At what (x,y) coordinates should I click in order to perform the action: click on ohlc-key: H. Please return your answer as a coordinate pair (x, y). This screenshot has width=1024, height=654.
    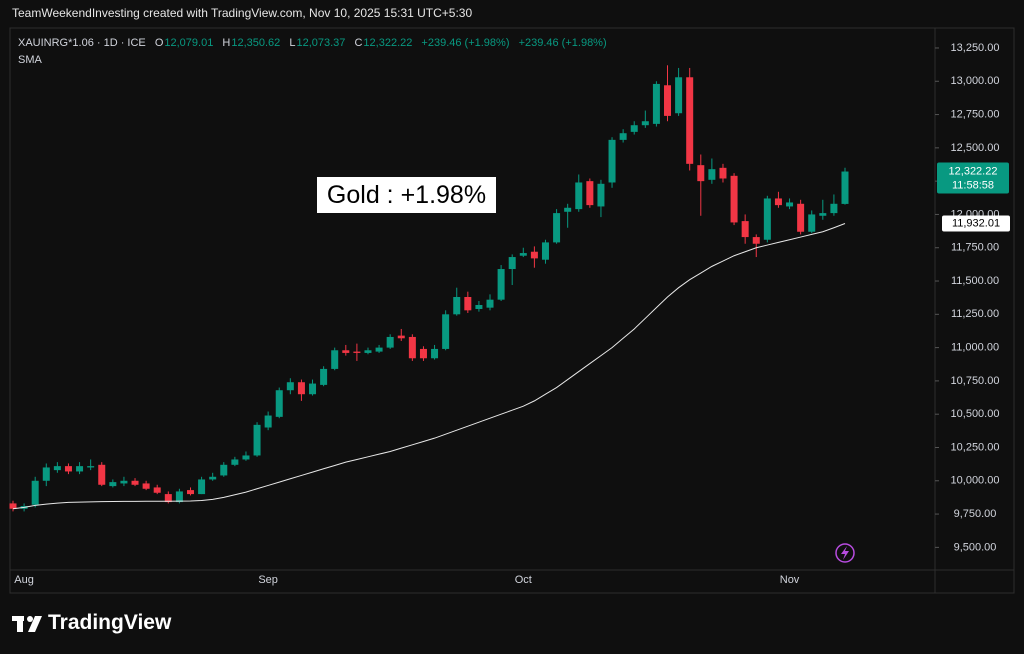
    Looking at the image, I should click on (226, 43).